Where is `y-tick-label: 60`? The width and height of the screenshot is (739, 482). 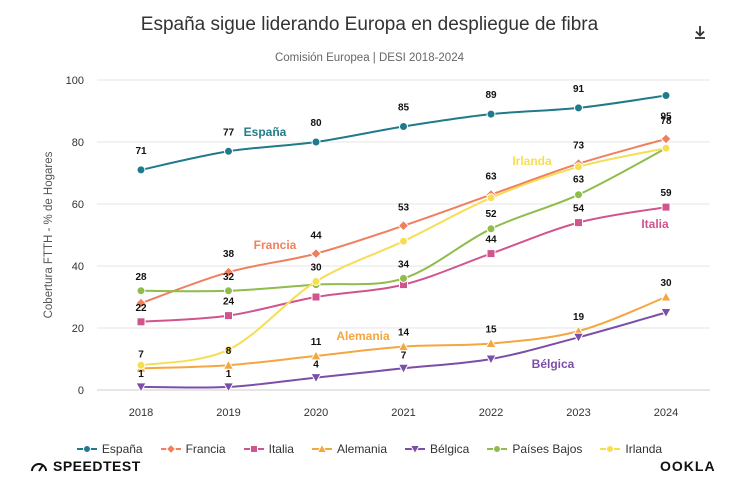 y-tick-label: 60 is located at coordinates (78, 205).